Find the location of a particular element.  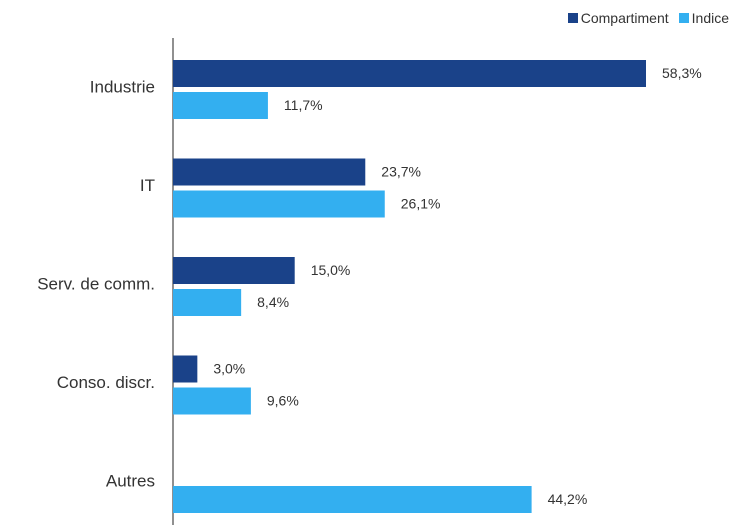

category-label: IT is located at coordinates (147, 185).